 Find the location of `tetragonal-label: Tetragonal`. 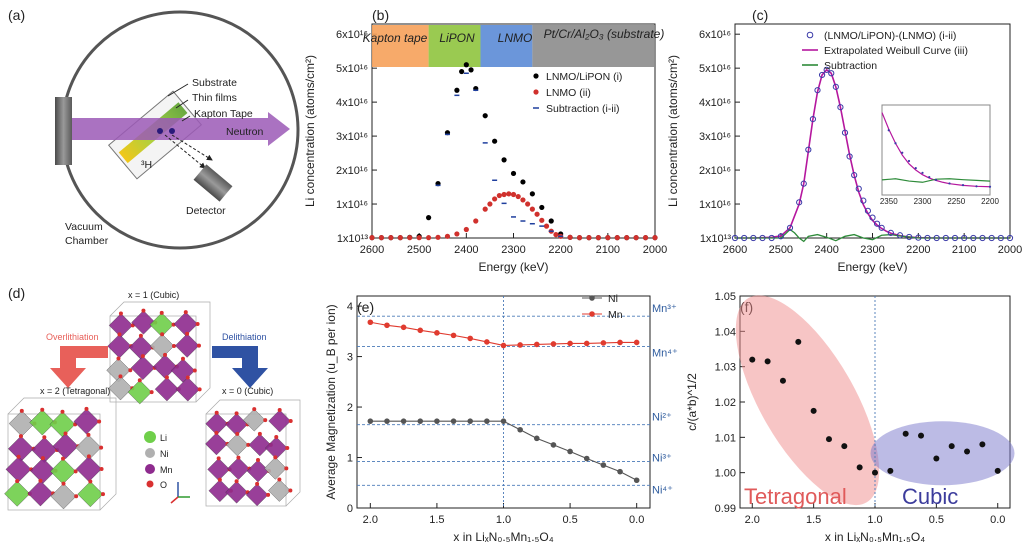

tetragonal-label: Tetragonal is located at coordinates (795, 496).